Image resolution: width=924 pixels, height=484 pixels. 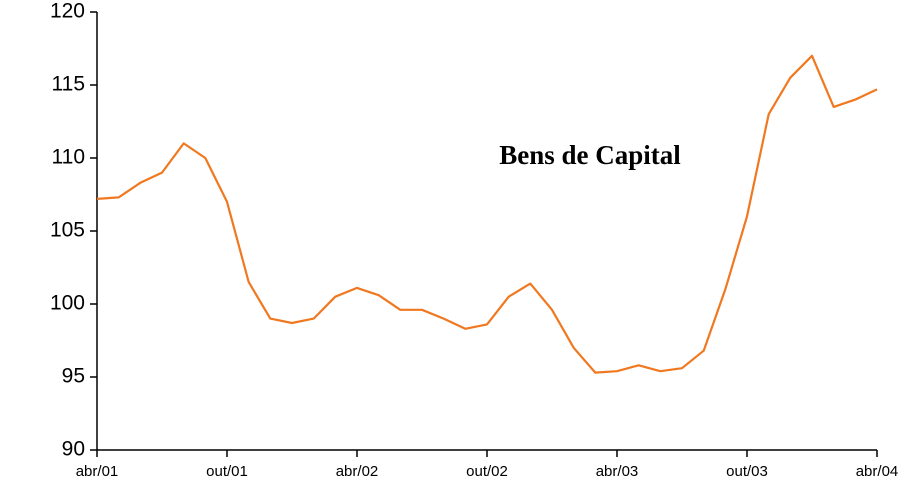 I want to click on y-tick-label: 95, so click(x=73, y=376).